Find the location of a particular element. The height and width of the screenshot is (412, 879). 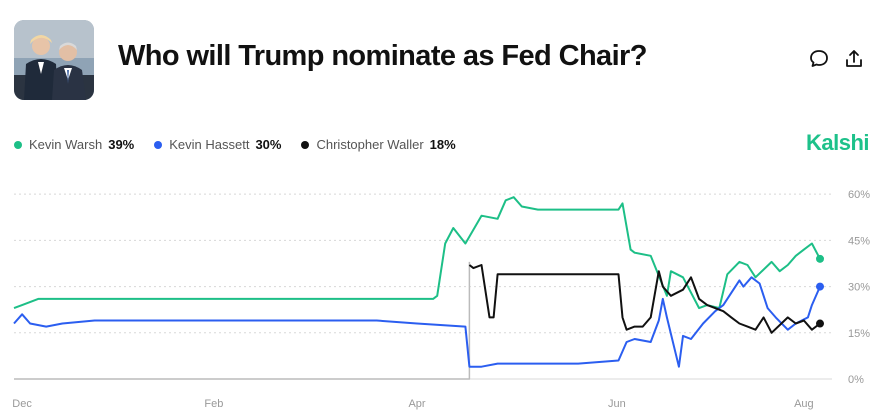

comment-button is located at coordinates (819, 59).